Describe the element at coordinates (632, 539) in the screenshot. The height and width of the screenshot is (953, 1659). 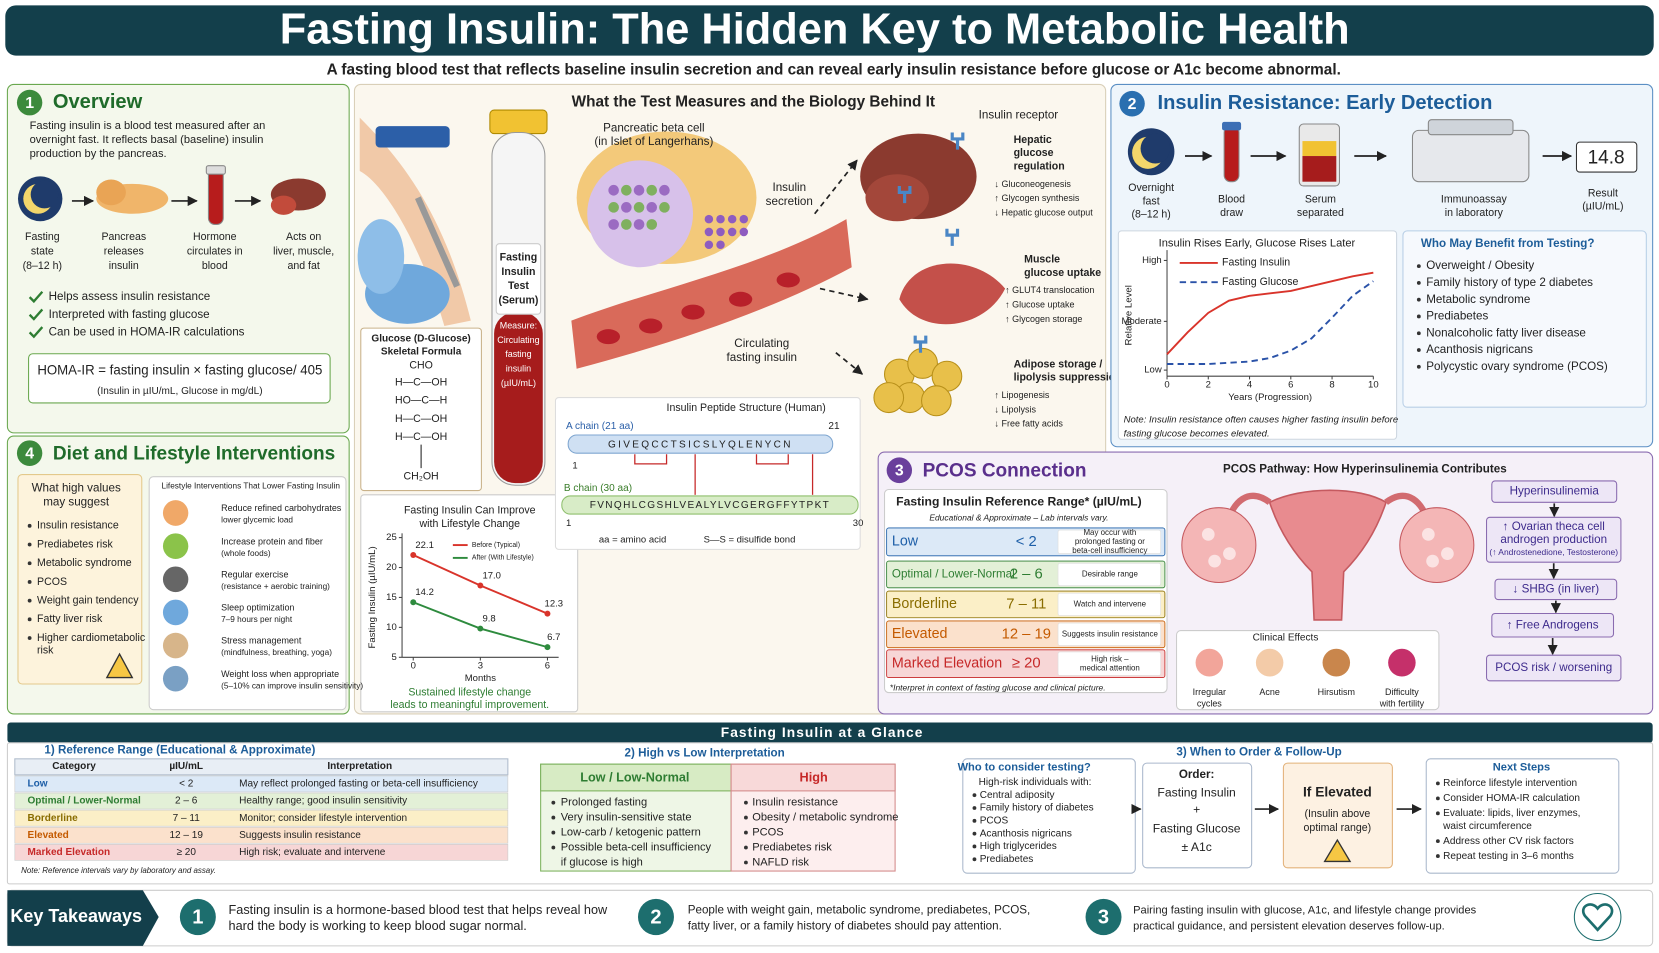
I see `label: aa = amino acid` at that location.